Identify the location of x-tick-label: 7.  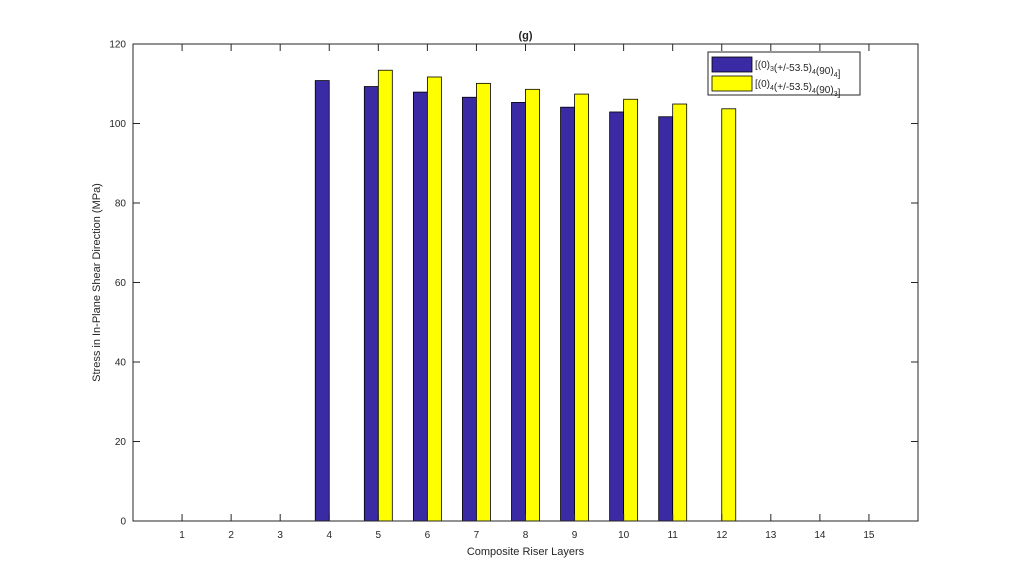
(477, 535).